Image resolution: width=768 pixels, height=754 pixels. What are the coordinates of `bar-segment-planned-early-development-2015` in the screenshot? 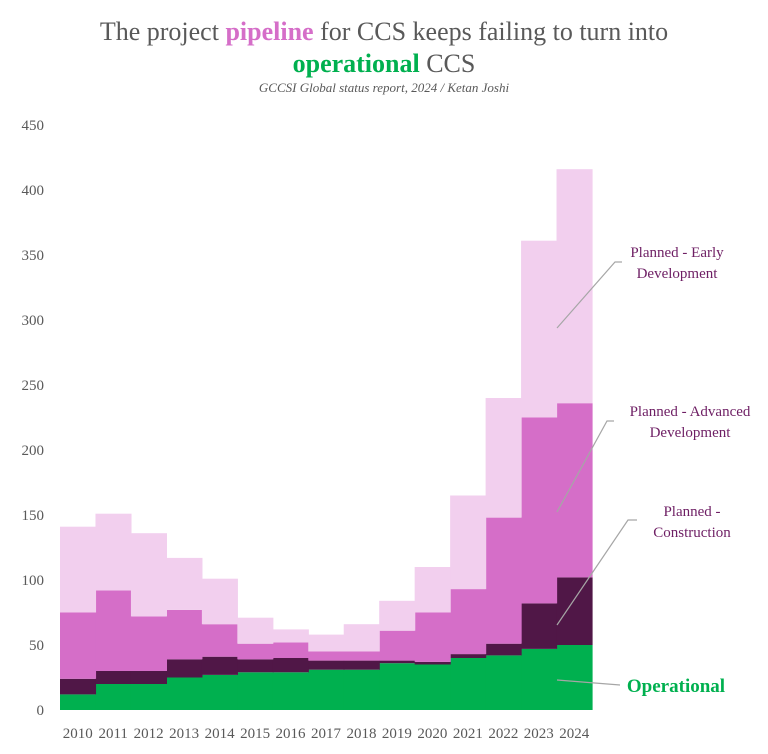 It's located at (255, 630).